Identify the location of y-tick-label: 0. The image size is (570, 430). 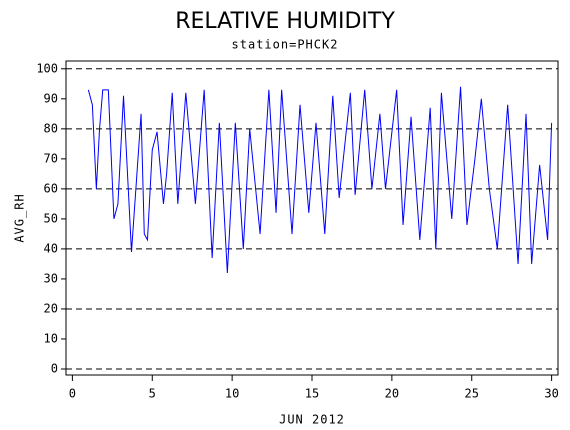
(54, 368).